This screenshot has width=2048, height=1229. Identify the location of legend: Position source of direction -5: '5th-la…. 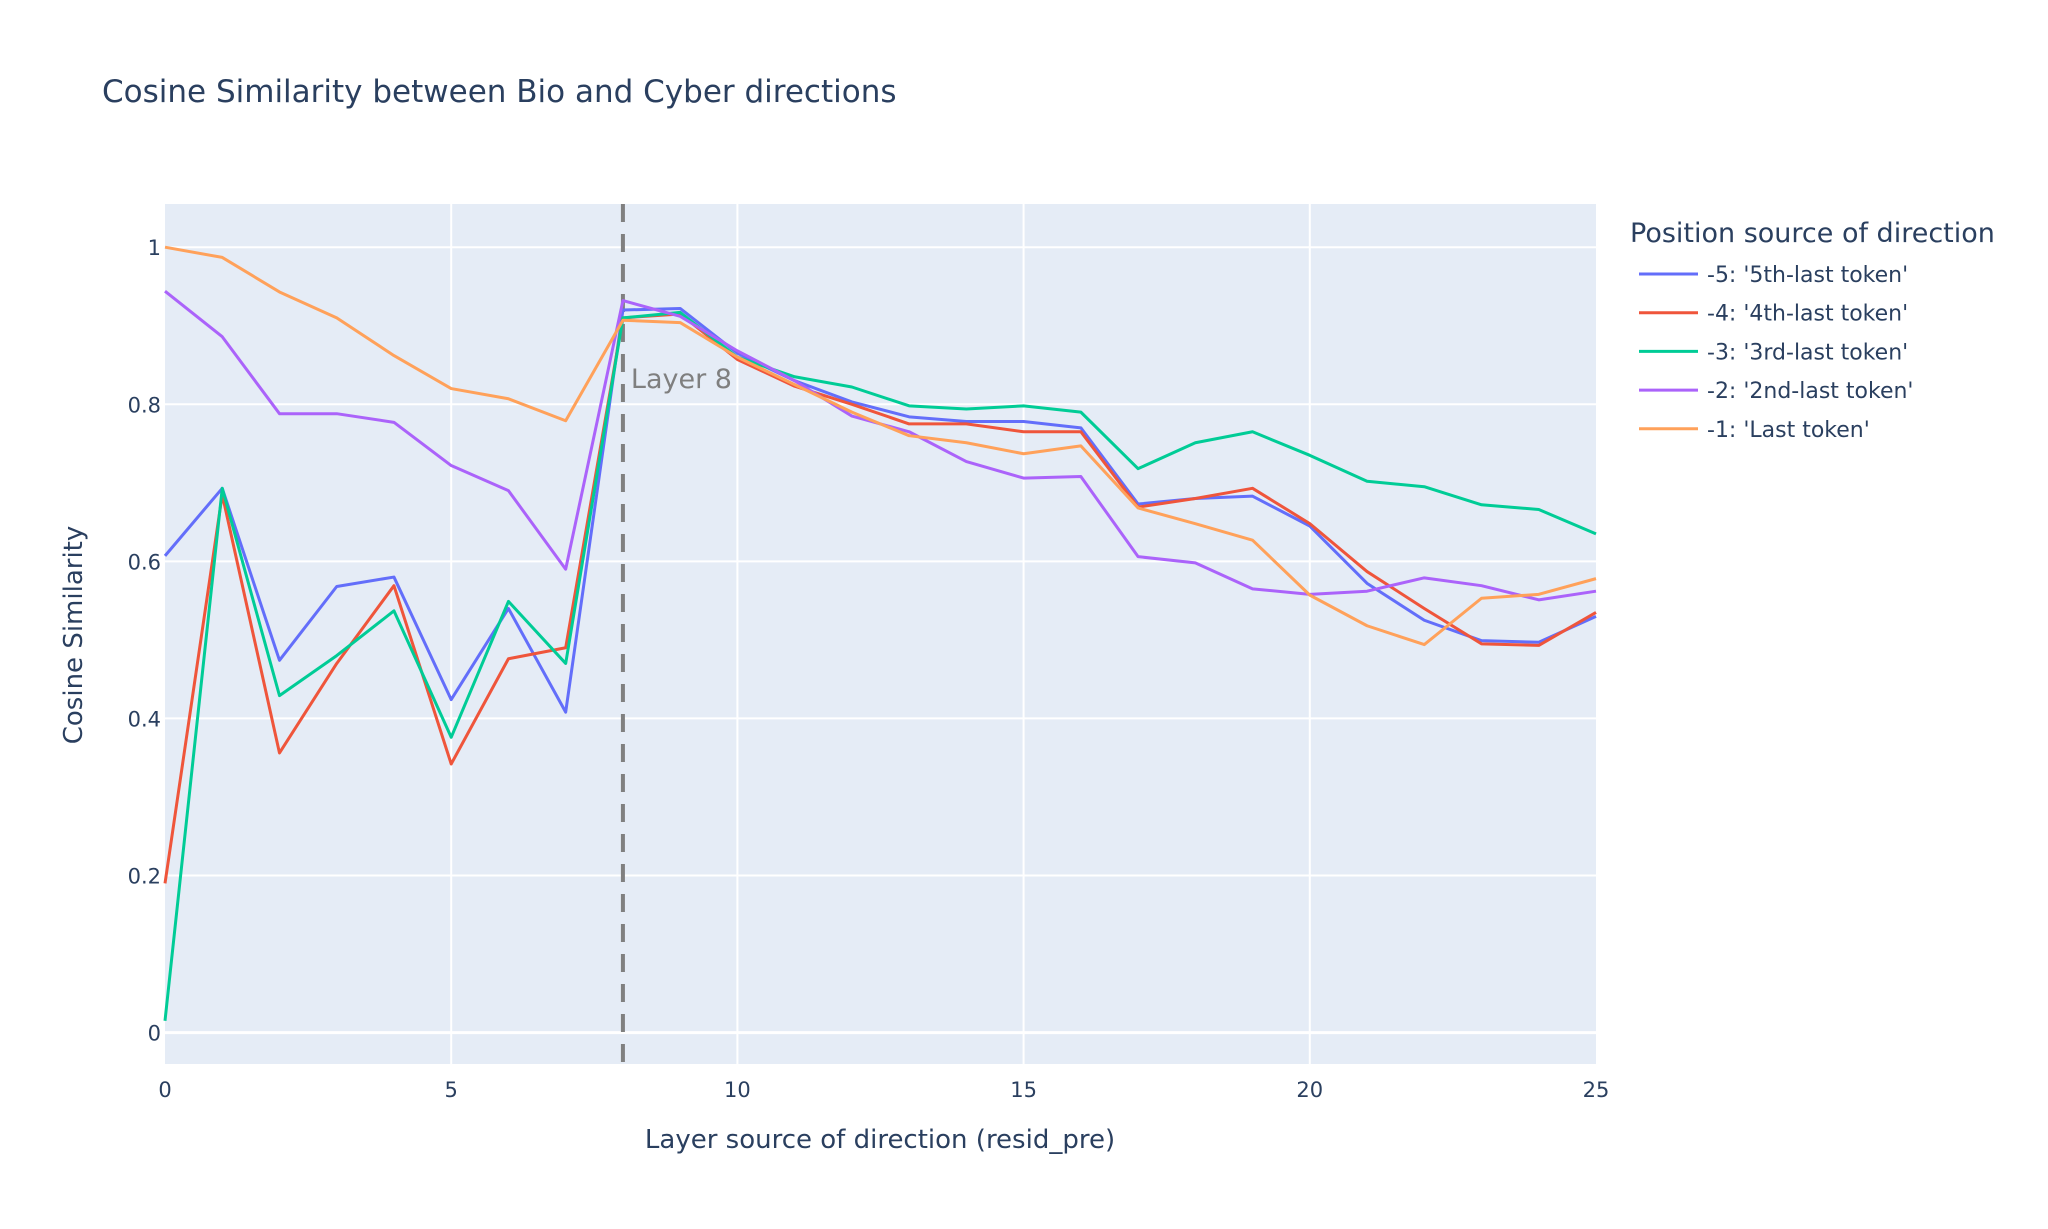
(1812, 330).